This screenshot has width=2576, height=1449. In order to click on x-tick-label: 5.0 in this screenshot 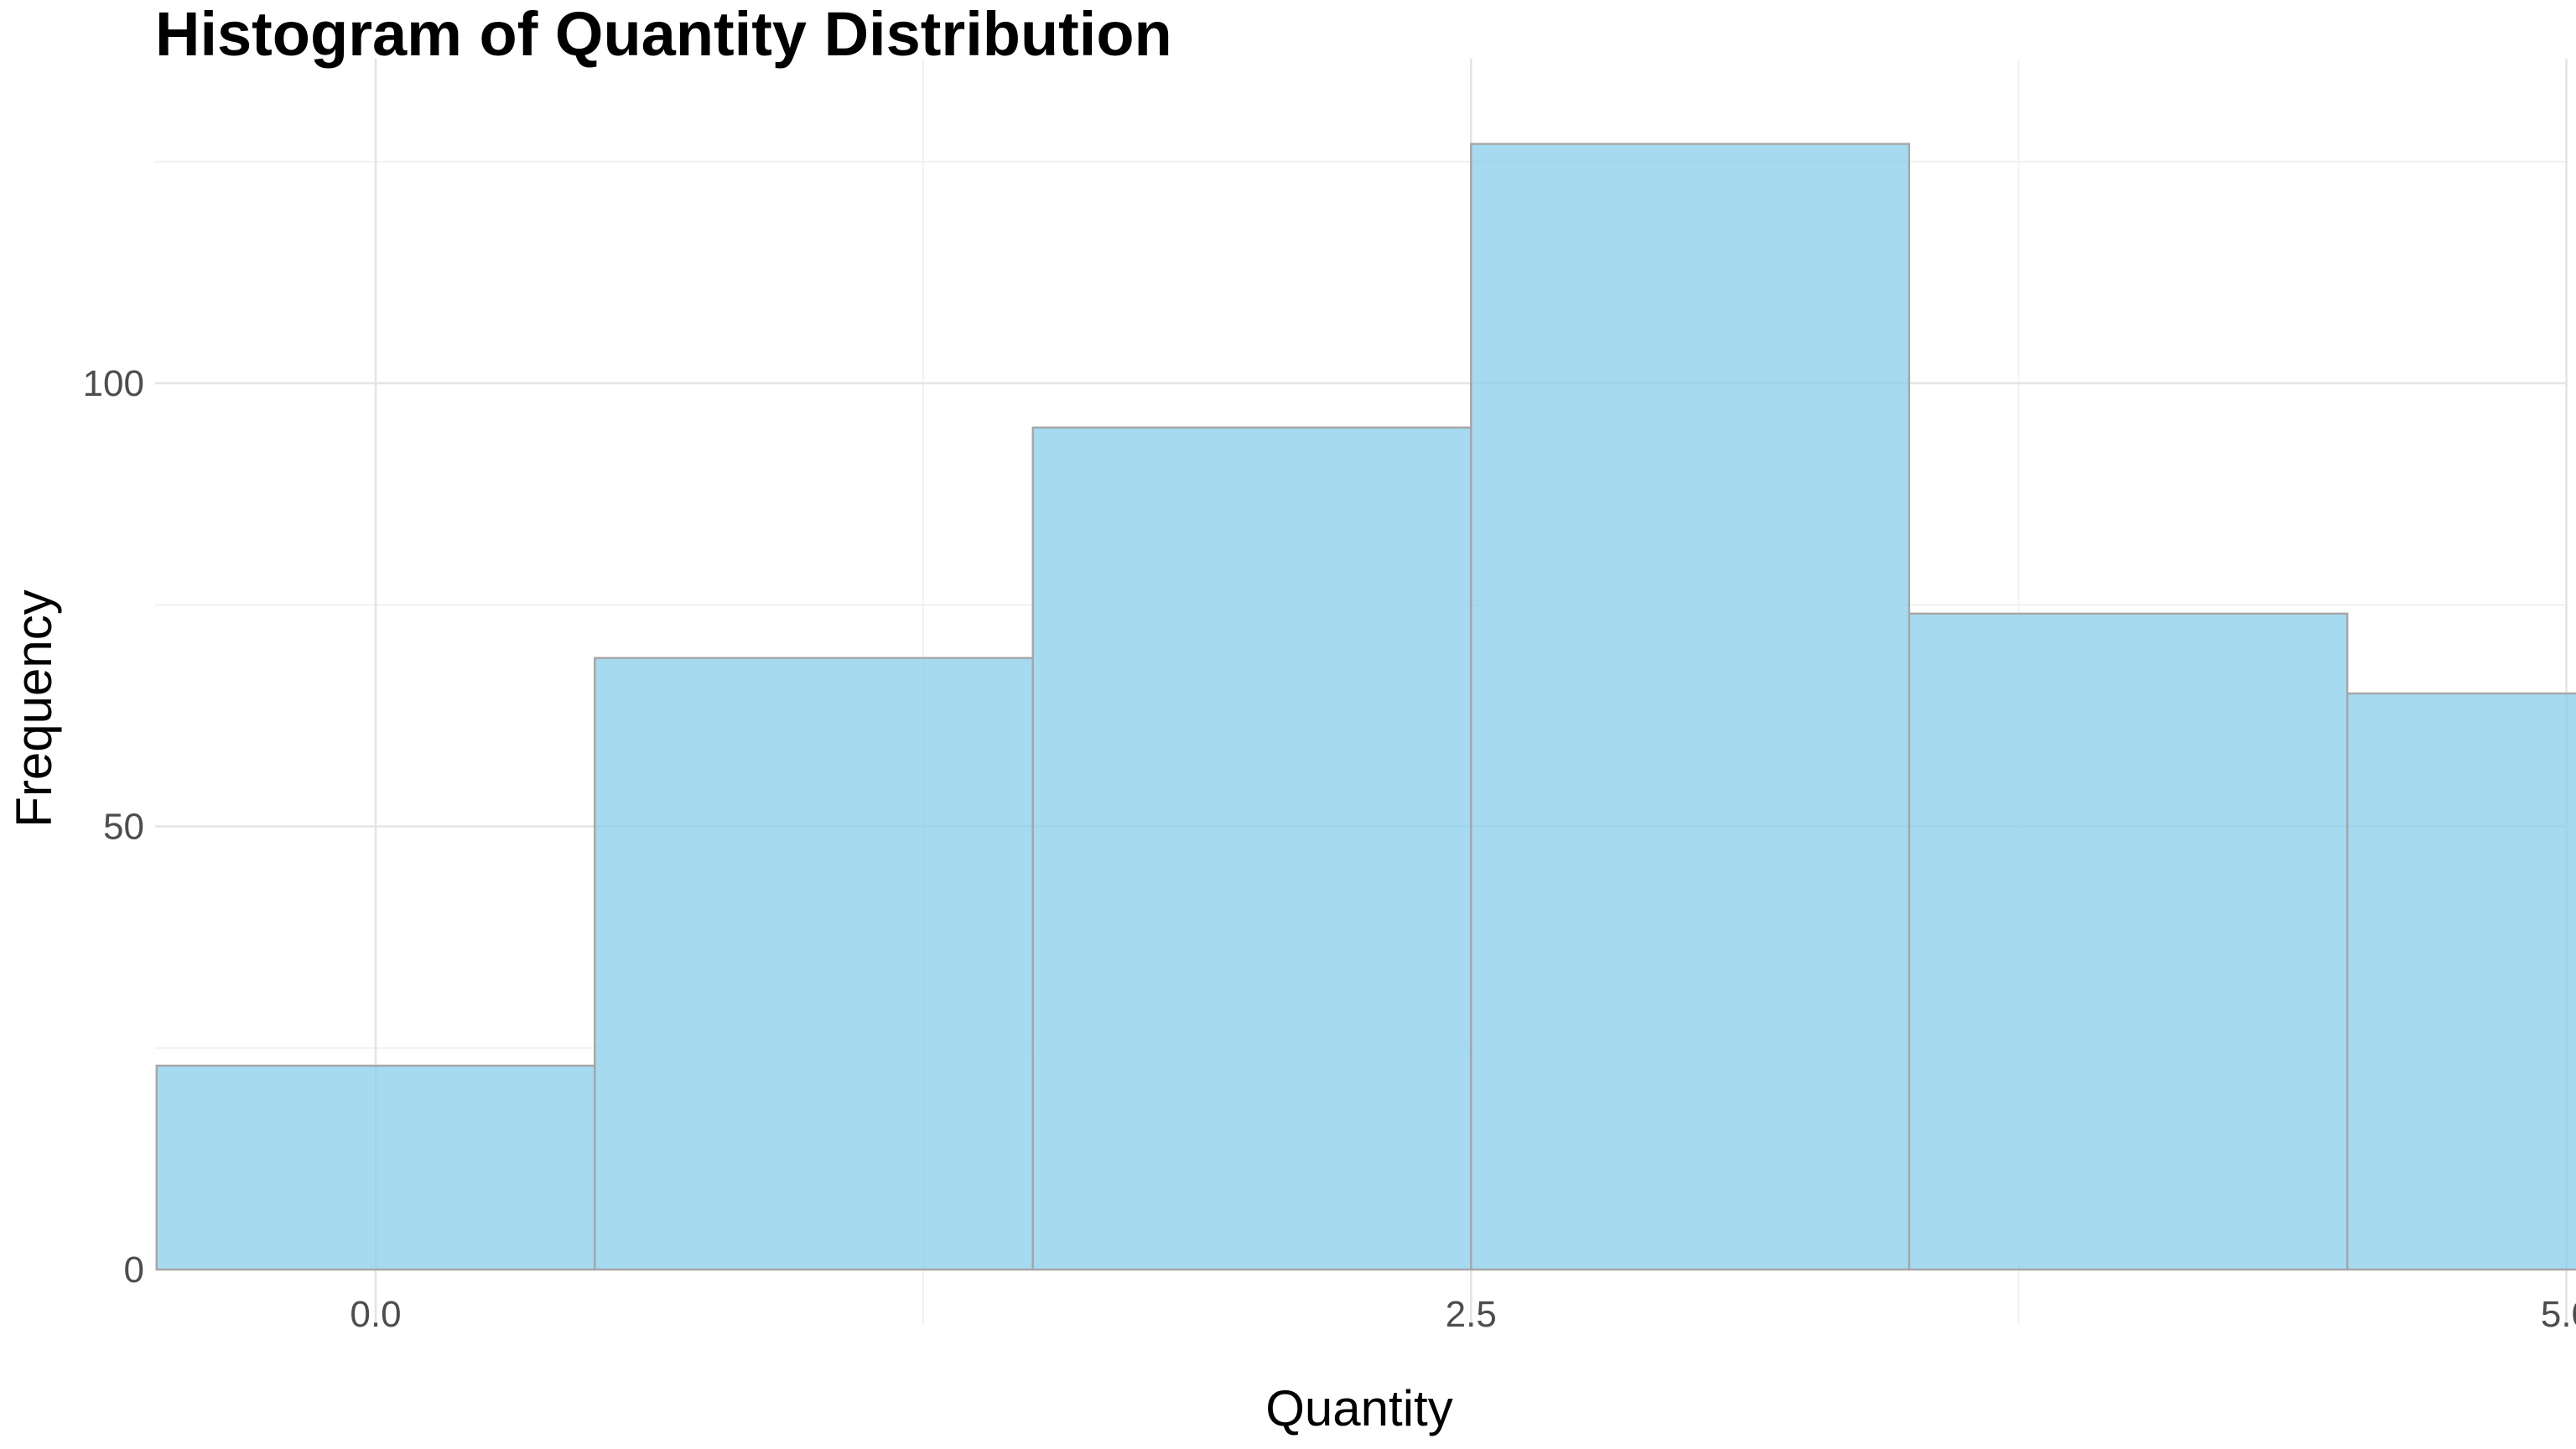, I will do `click(2558, 1314)`.